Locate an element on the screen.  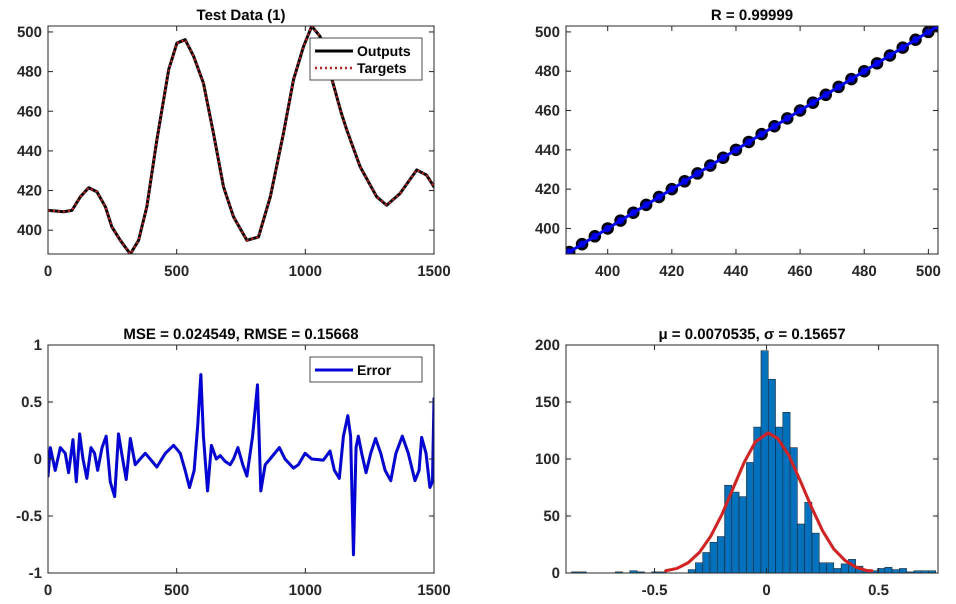
chart-title: MSE = 0.024549, RMSE = 0.15668 is located at coordinates (241, 334).